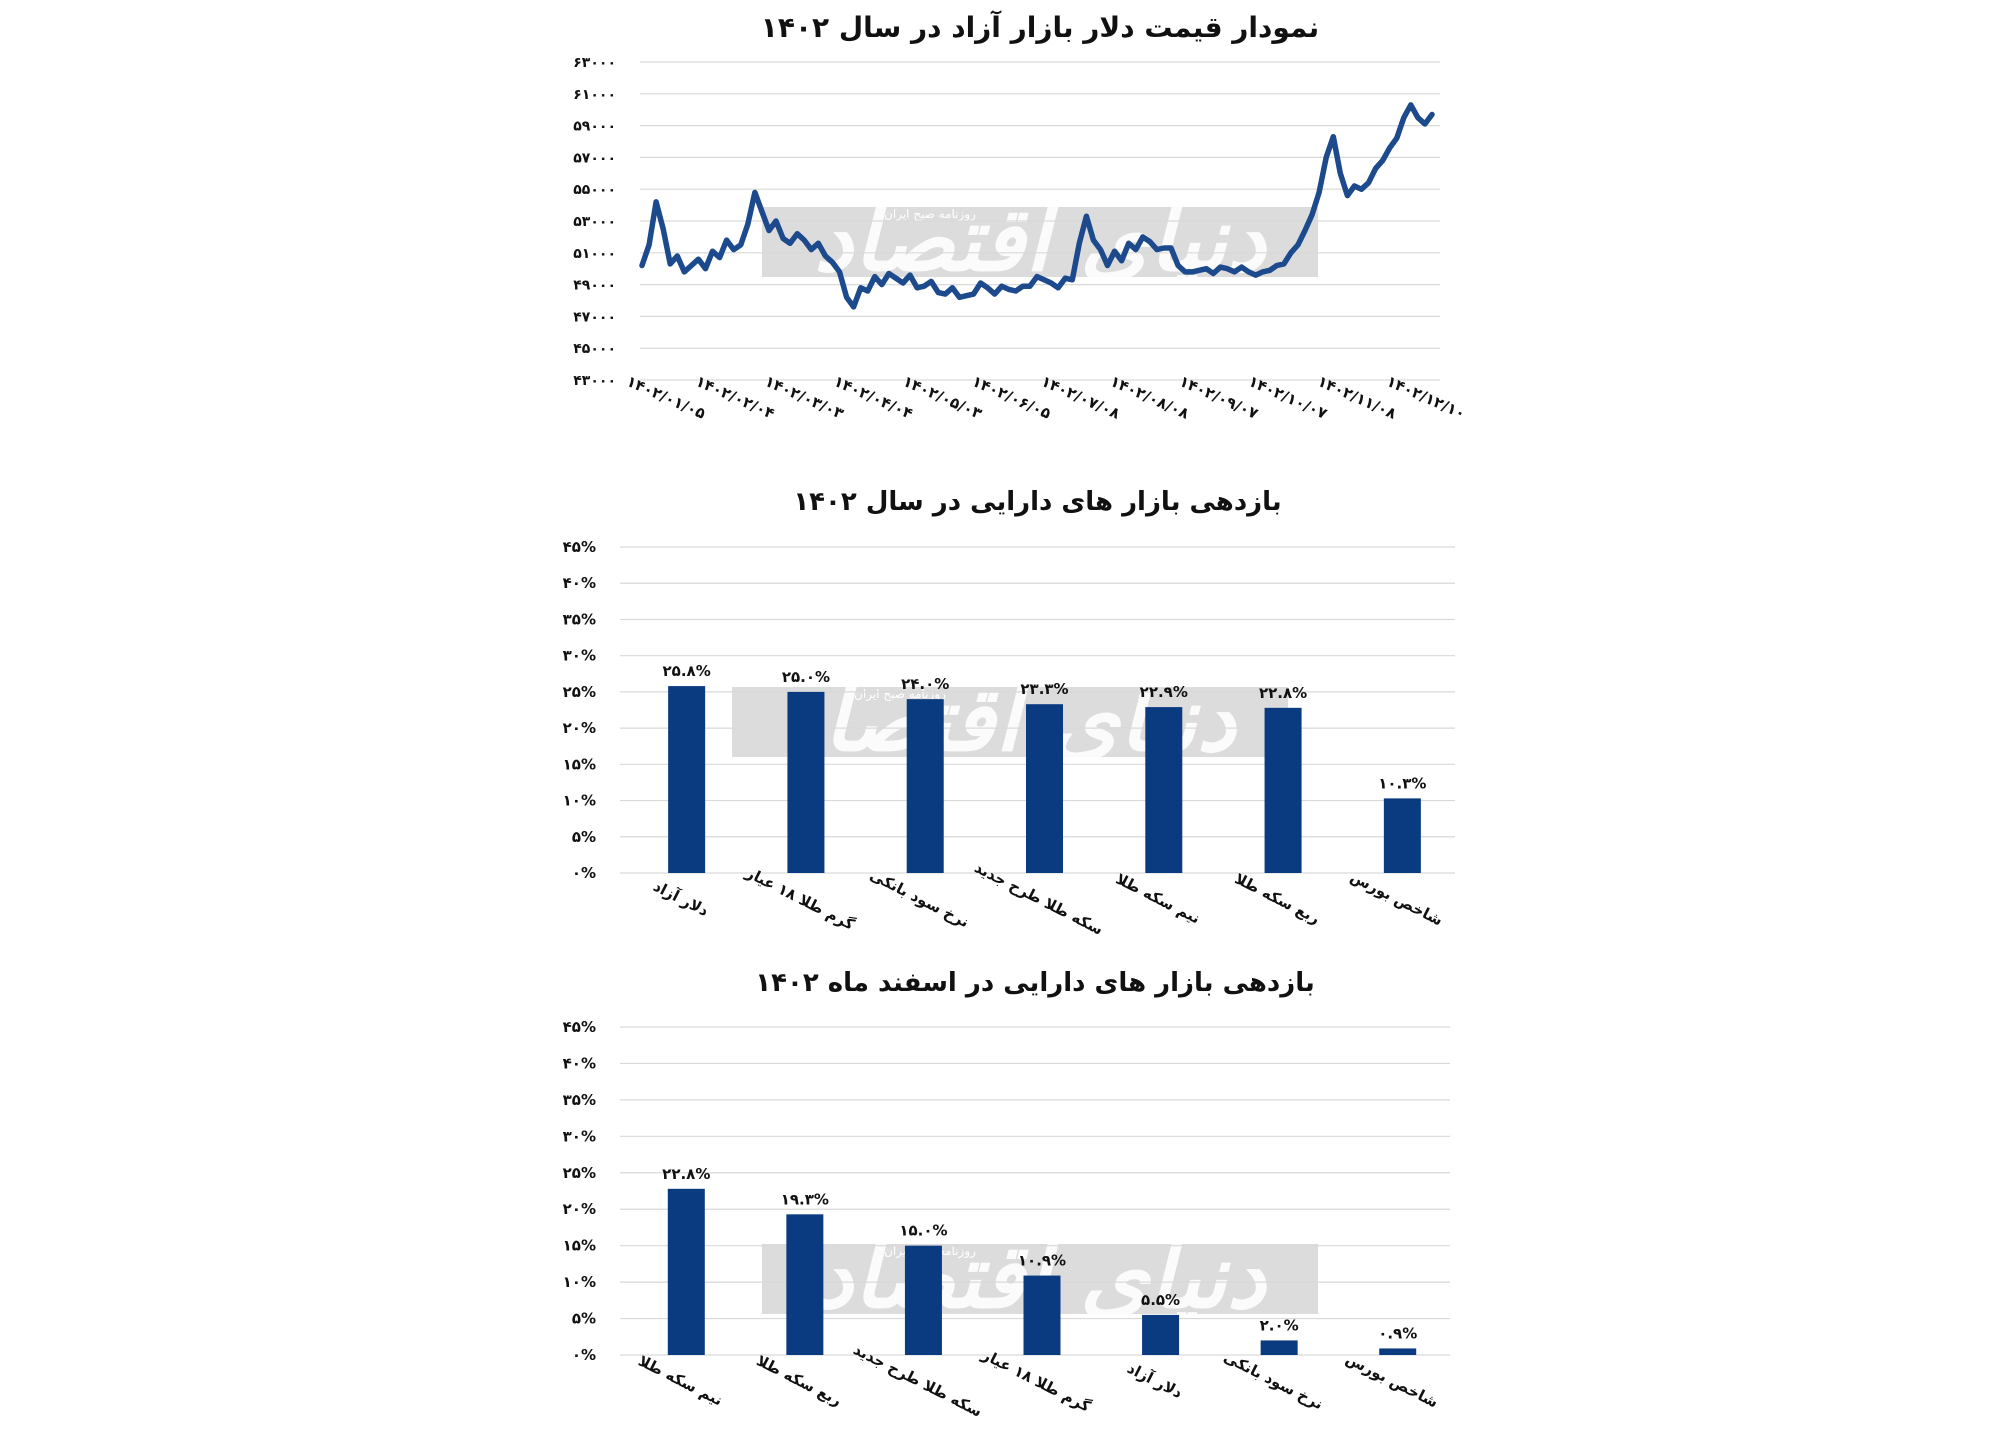 This screenshot has height=1432, width=2000. Describe the element at coordinates (1402, 783) in the screenshot. I see `data-label: ۱۰.۳%` at that location.